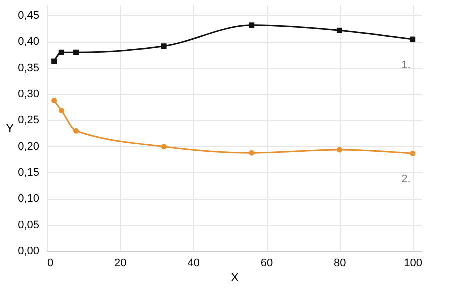 This screenshot has width=449, height=299. I want to click on x-tick-label: 40, so click(194, 264).